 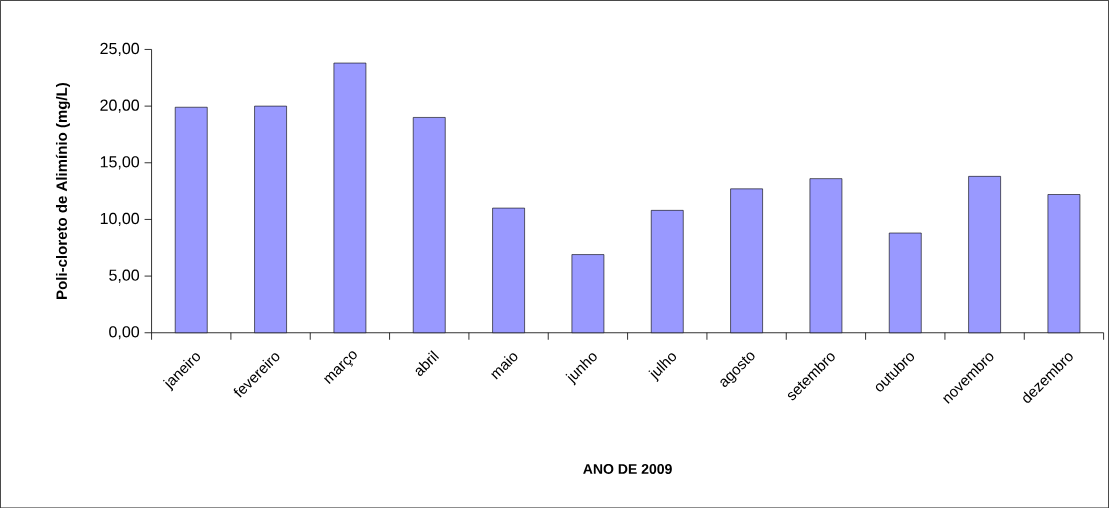 What do you see at coordinates (124, 332) in the screenshot?
I see `y-tick-label: 0,00` at bounding box center [124, 332].